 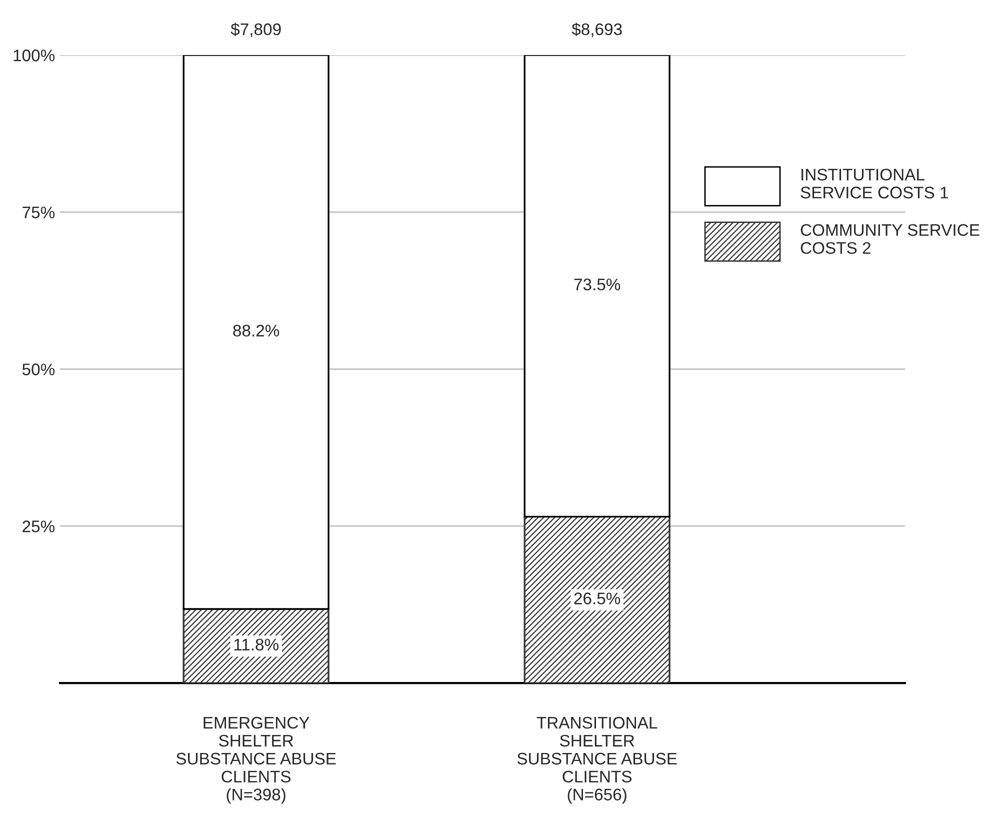 What do you see at coordinates (890, 239) in the screenshot?
I see `legend-label: COMMUNITY SERVICE COSTS 2` at bounding box center [890, 239].